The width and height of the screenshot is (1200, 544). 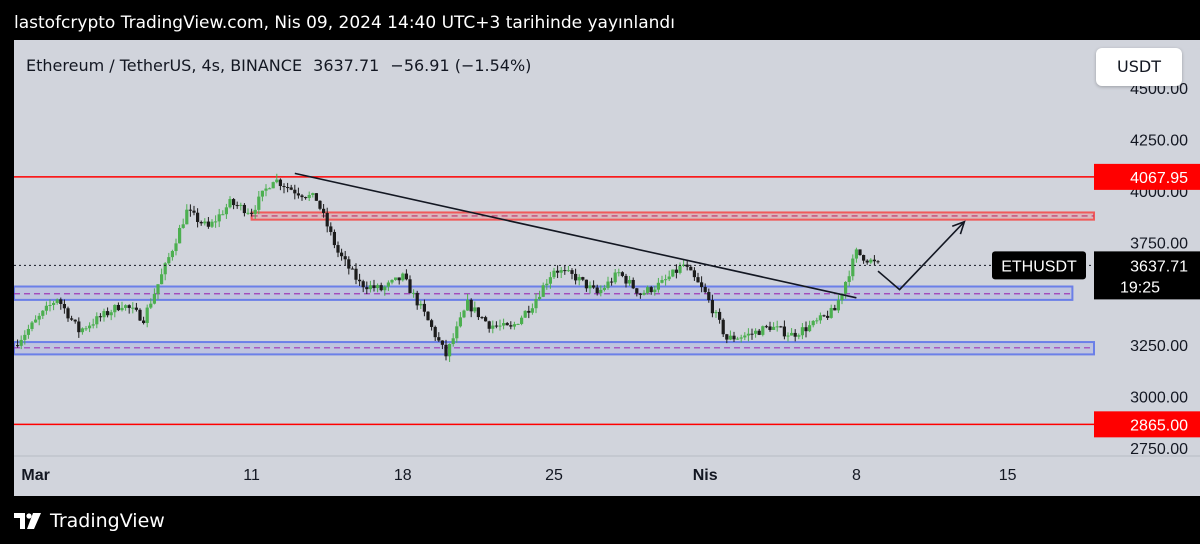 I want to click on x-tick-label: 15, so click(x=1008, y=475).